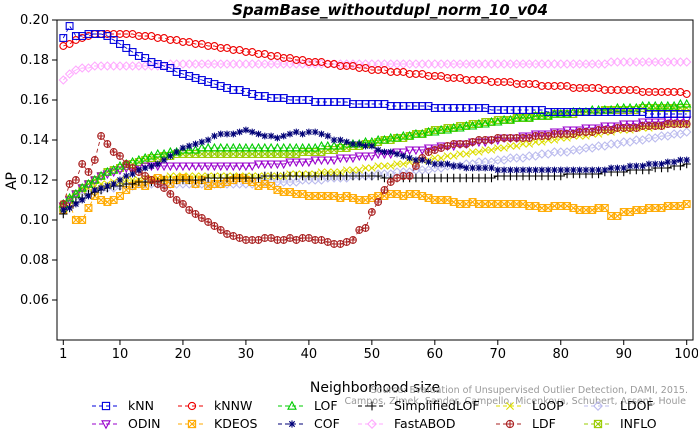 The height and width of the screenshot is (434, 698). What do you see at coordinates (686, 354) in the screenshot?
I see `x-tick-label: 100` at bounding box center [686, 354].